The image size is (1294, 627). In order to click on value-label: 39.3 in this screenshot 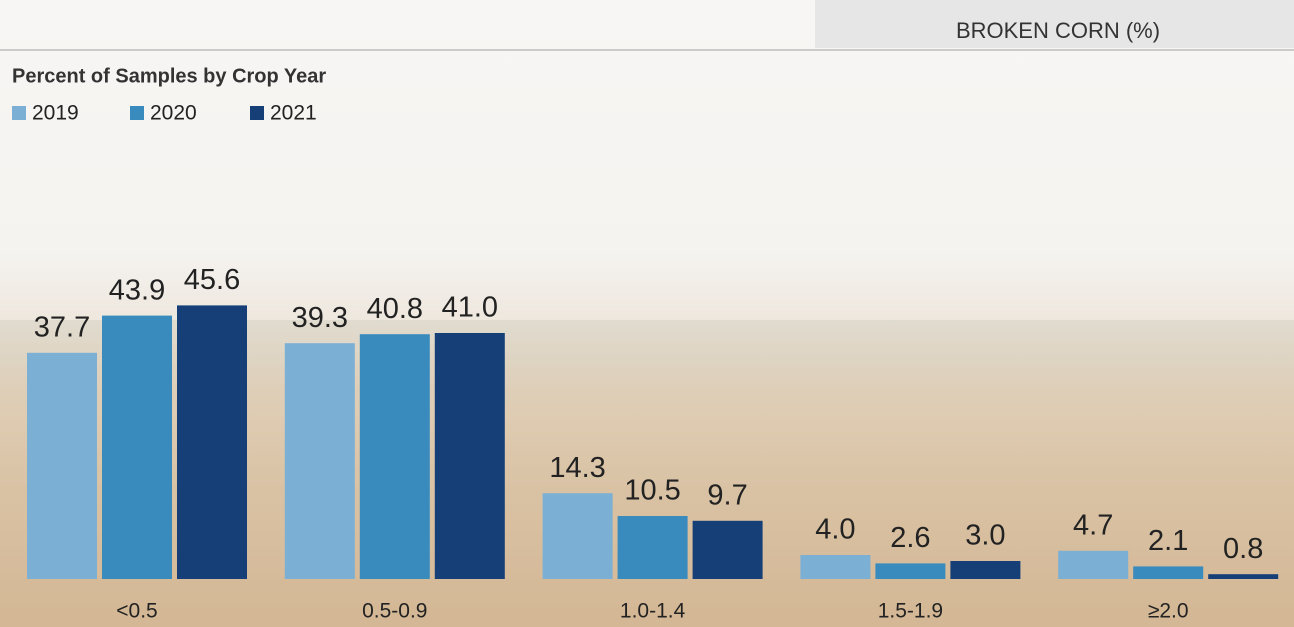, I will do `click(320, 318)`.